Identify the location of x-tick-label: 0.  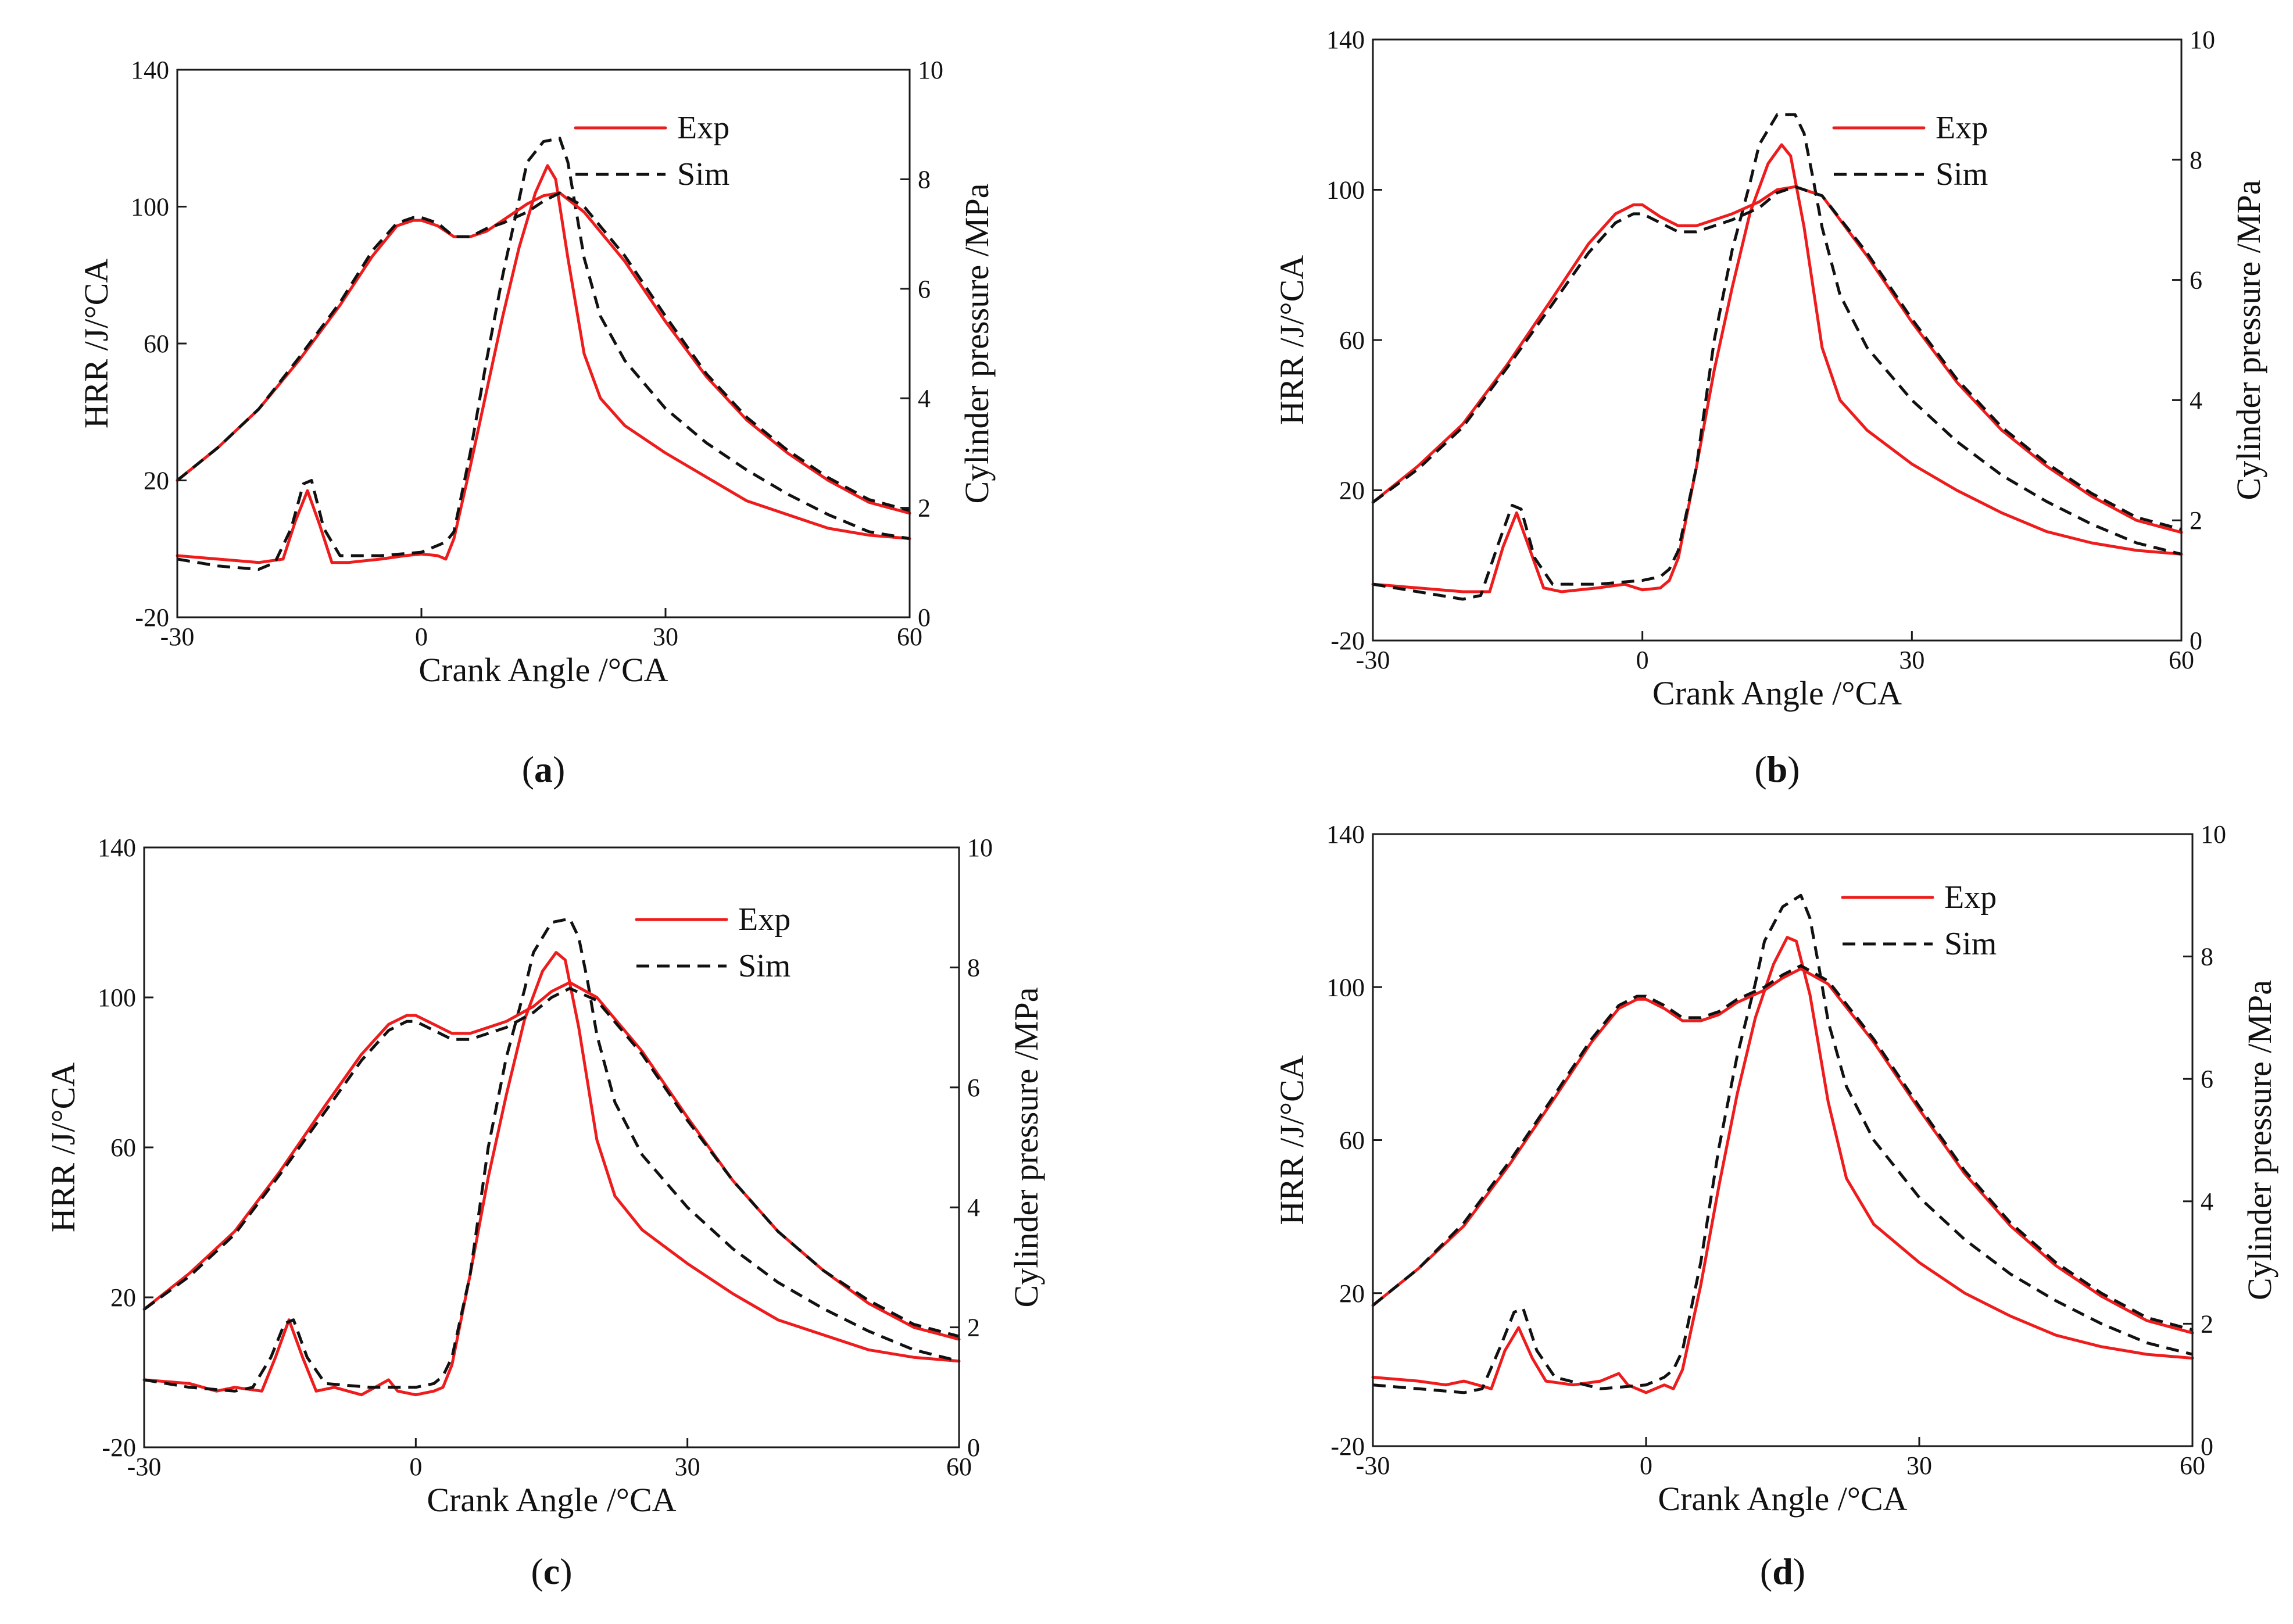
(1646, 1465).